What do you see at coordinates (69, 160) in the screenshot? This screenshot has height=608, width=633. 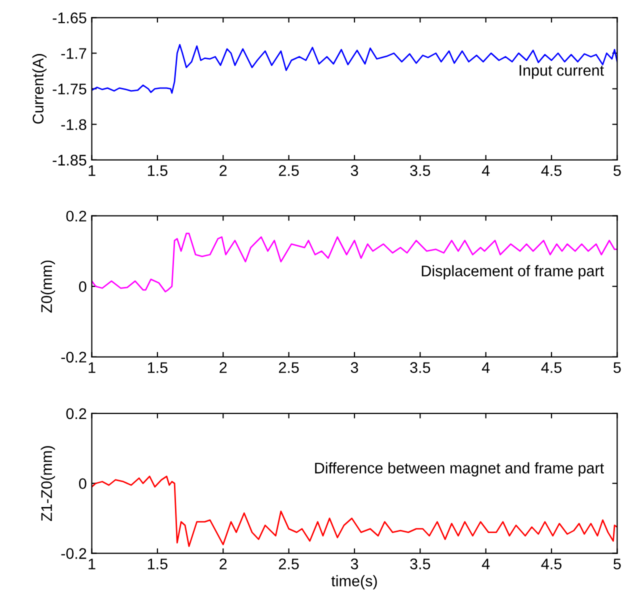 I see `y-tick-label: -1.85` at bounding box center [69, 160].